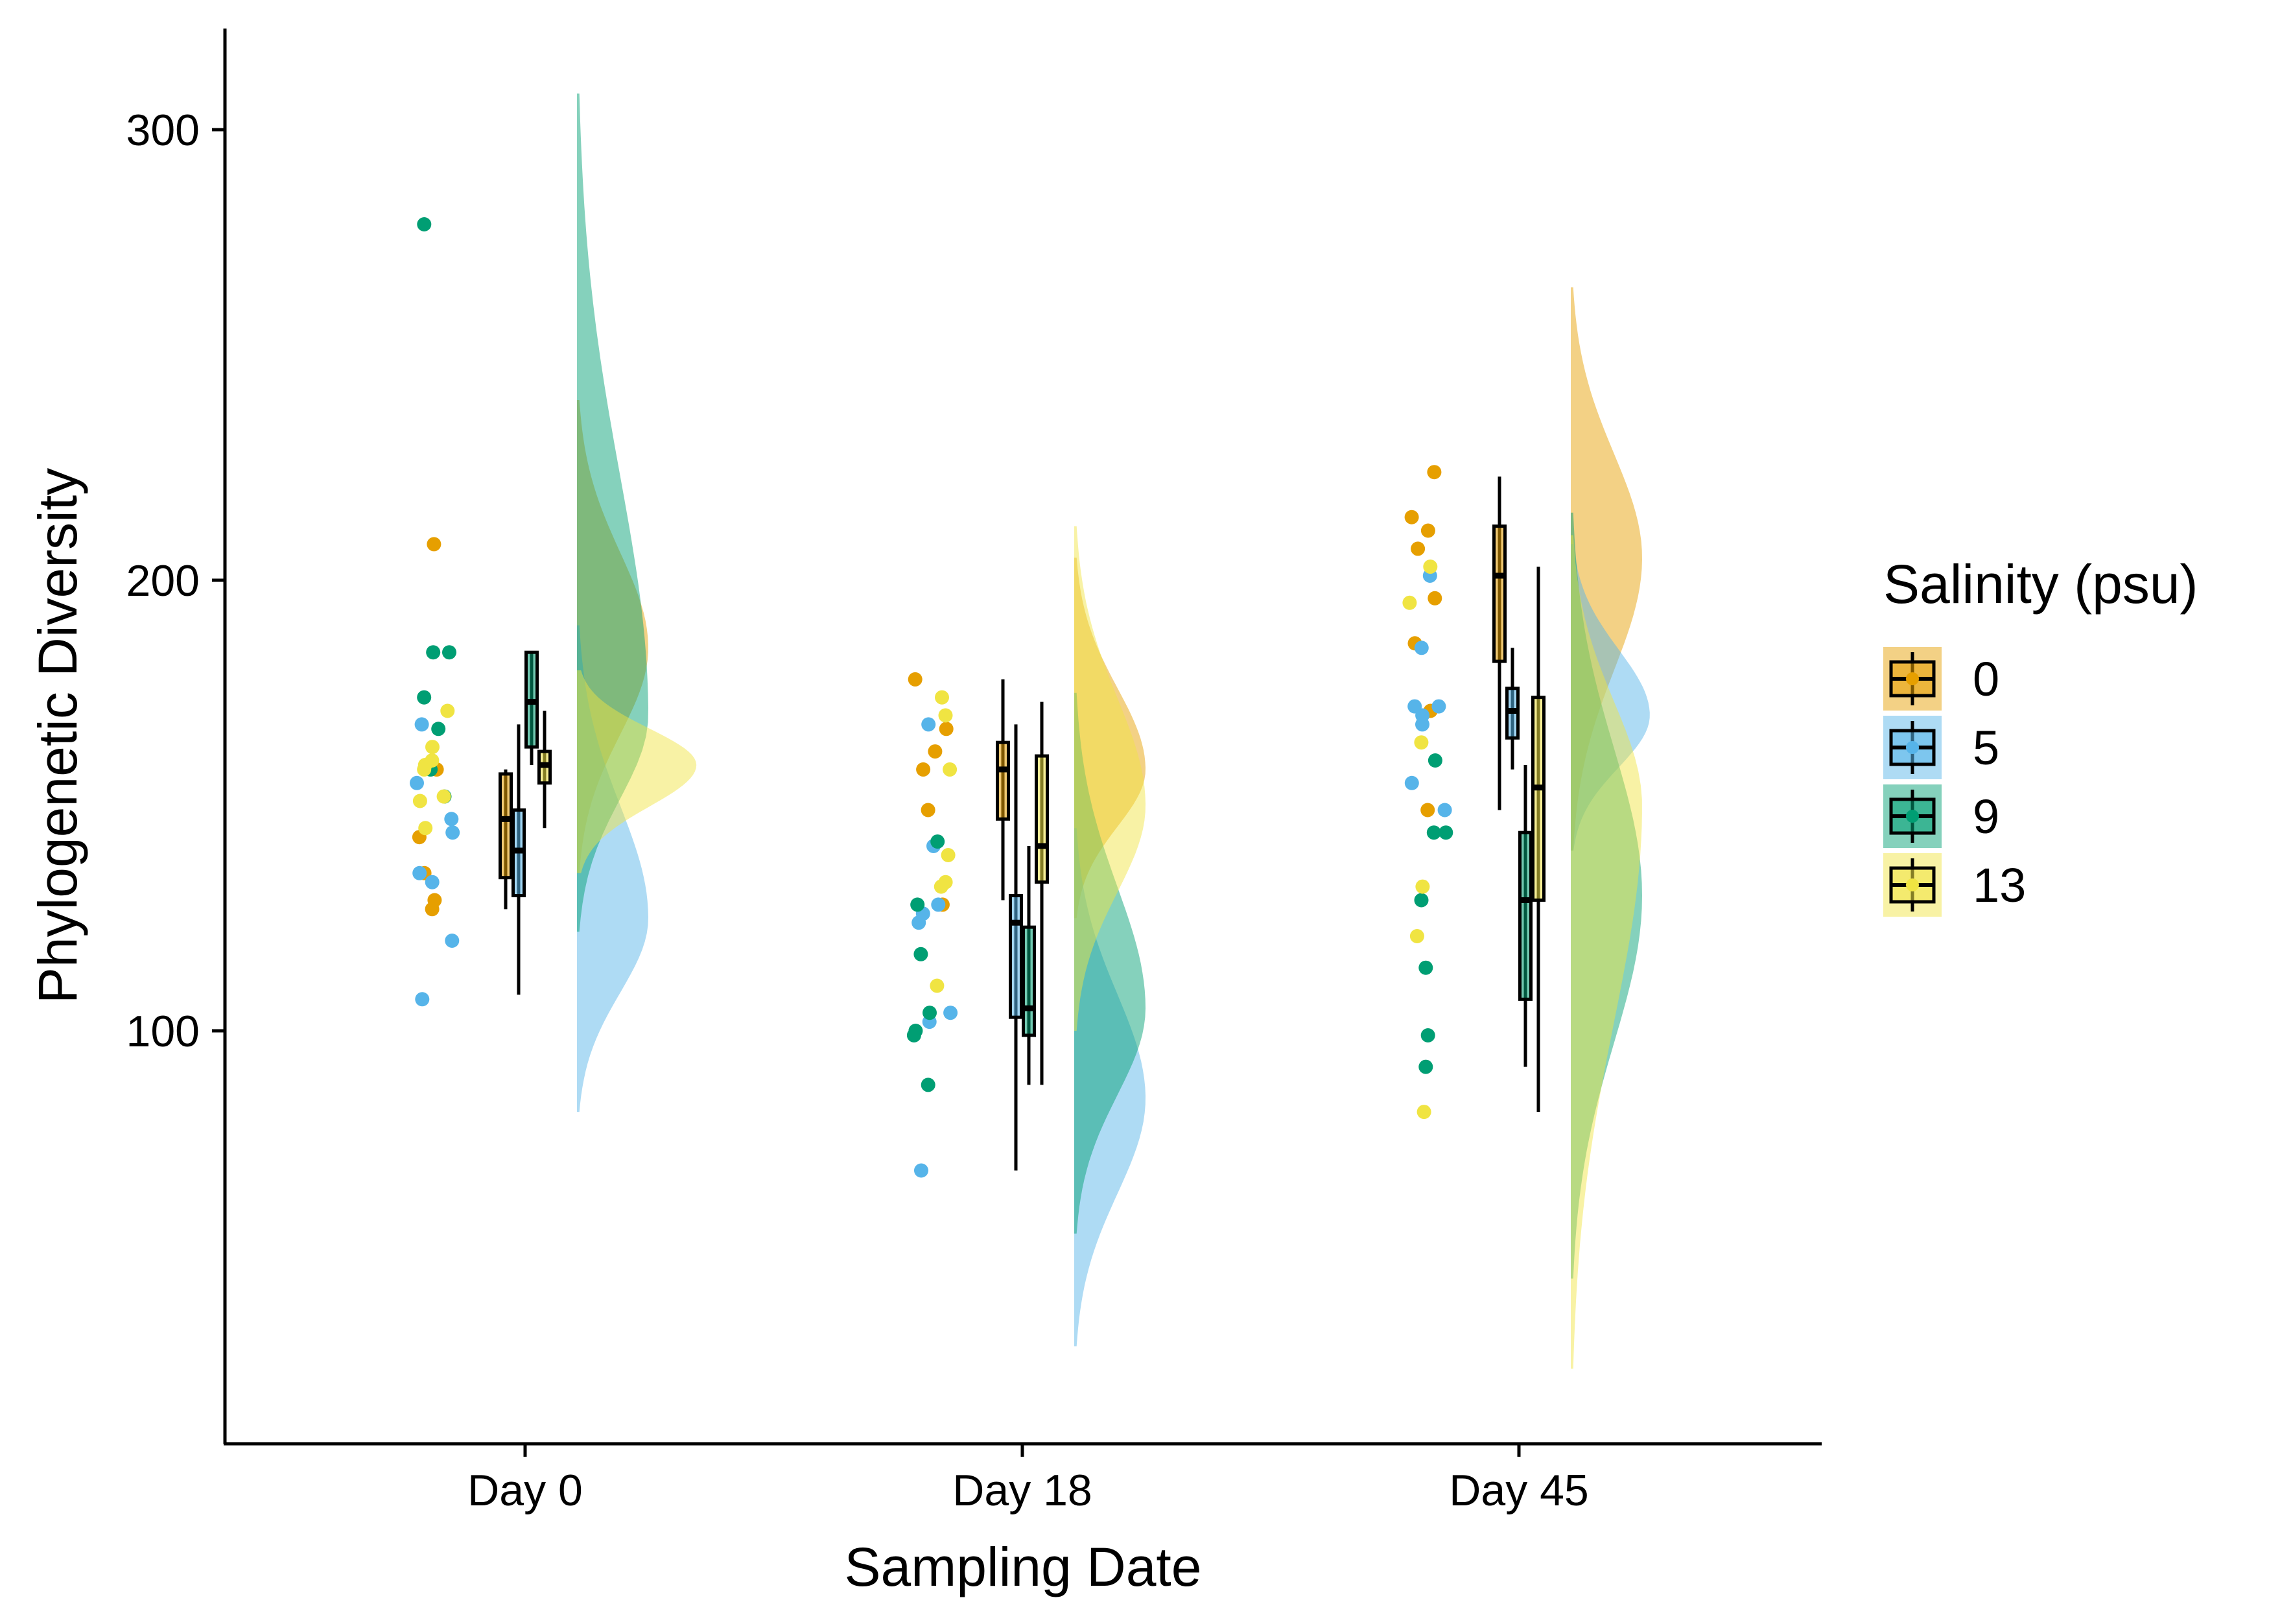 The width and height of the screenshot is (2269, 1624). What do you see at coordinates (1986, 679) in the screenshot?
I see `legend-label: 0` at bounding box center [1986, 679].